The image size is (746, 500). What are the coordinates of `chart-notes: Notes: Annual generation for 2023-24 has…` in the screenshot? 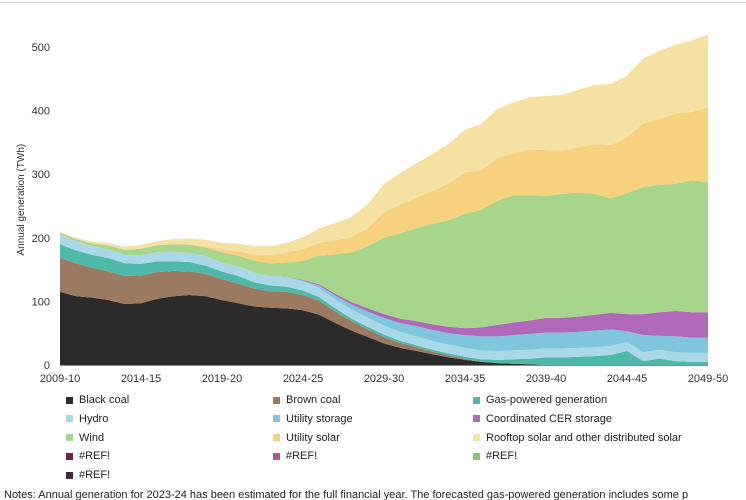 It's located at (346, 494).